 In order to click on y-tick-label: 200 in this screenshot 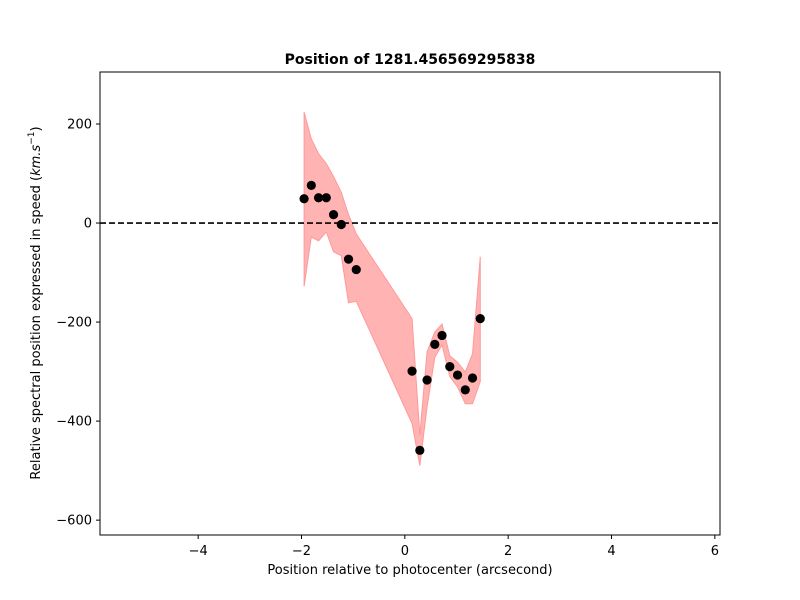, I will do `click(79, 124)`.